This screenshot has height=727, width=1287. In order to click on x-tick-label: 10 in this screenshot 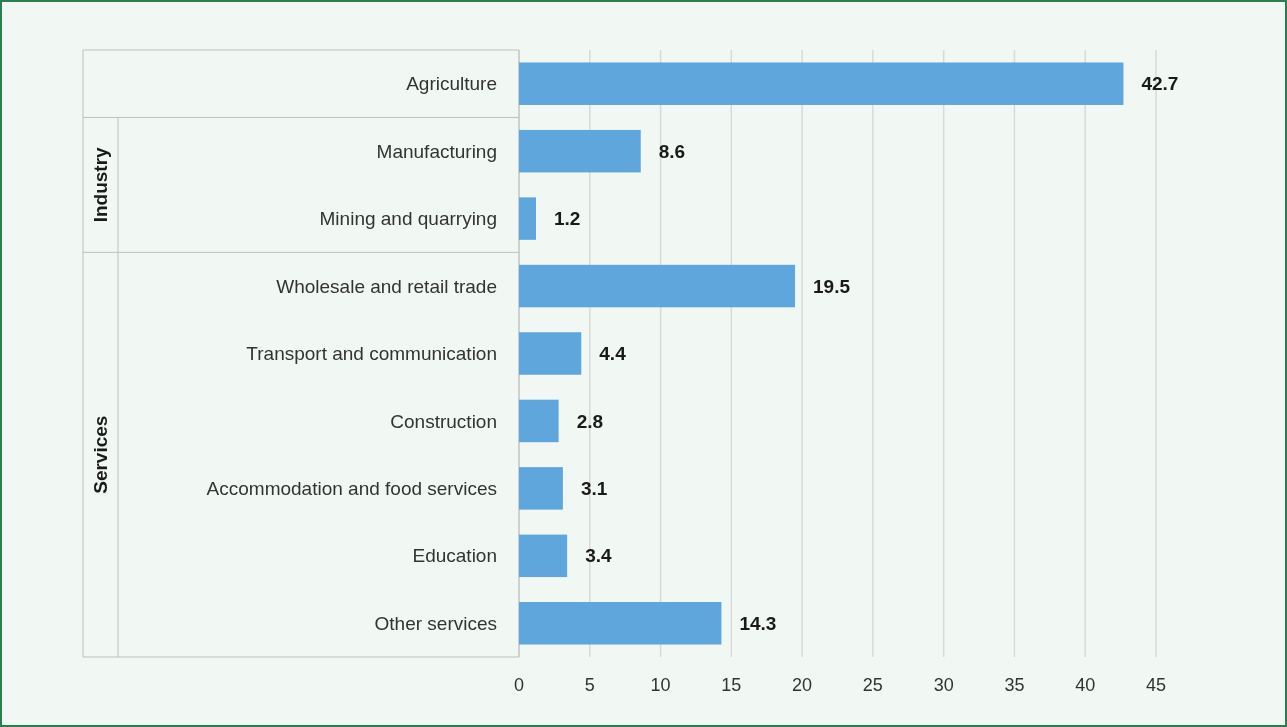, I will do `click(660, 685)`.